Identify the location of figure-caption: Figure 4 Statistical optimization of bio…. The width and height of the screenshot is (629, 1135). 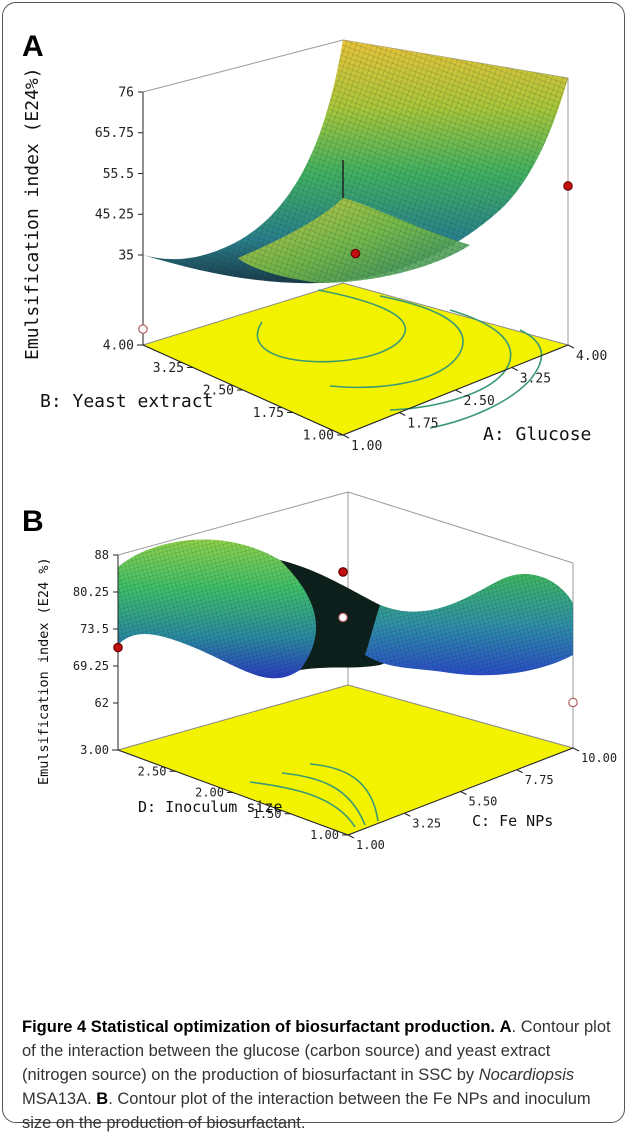
(317, 1075).